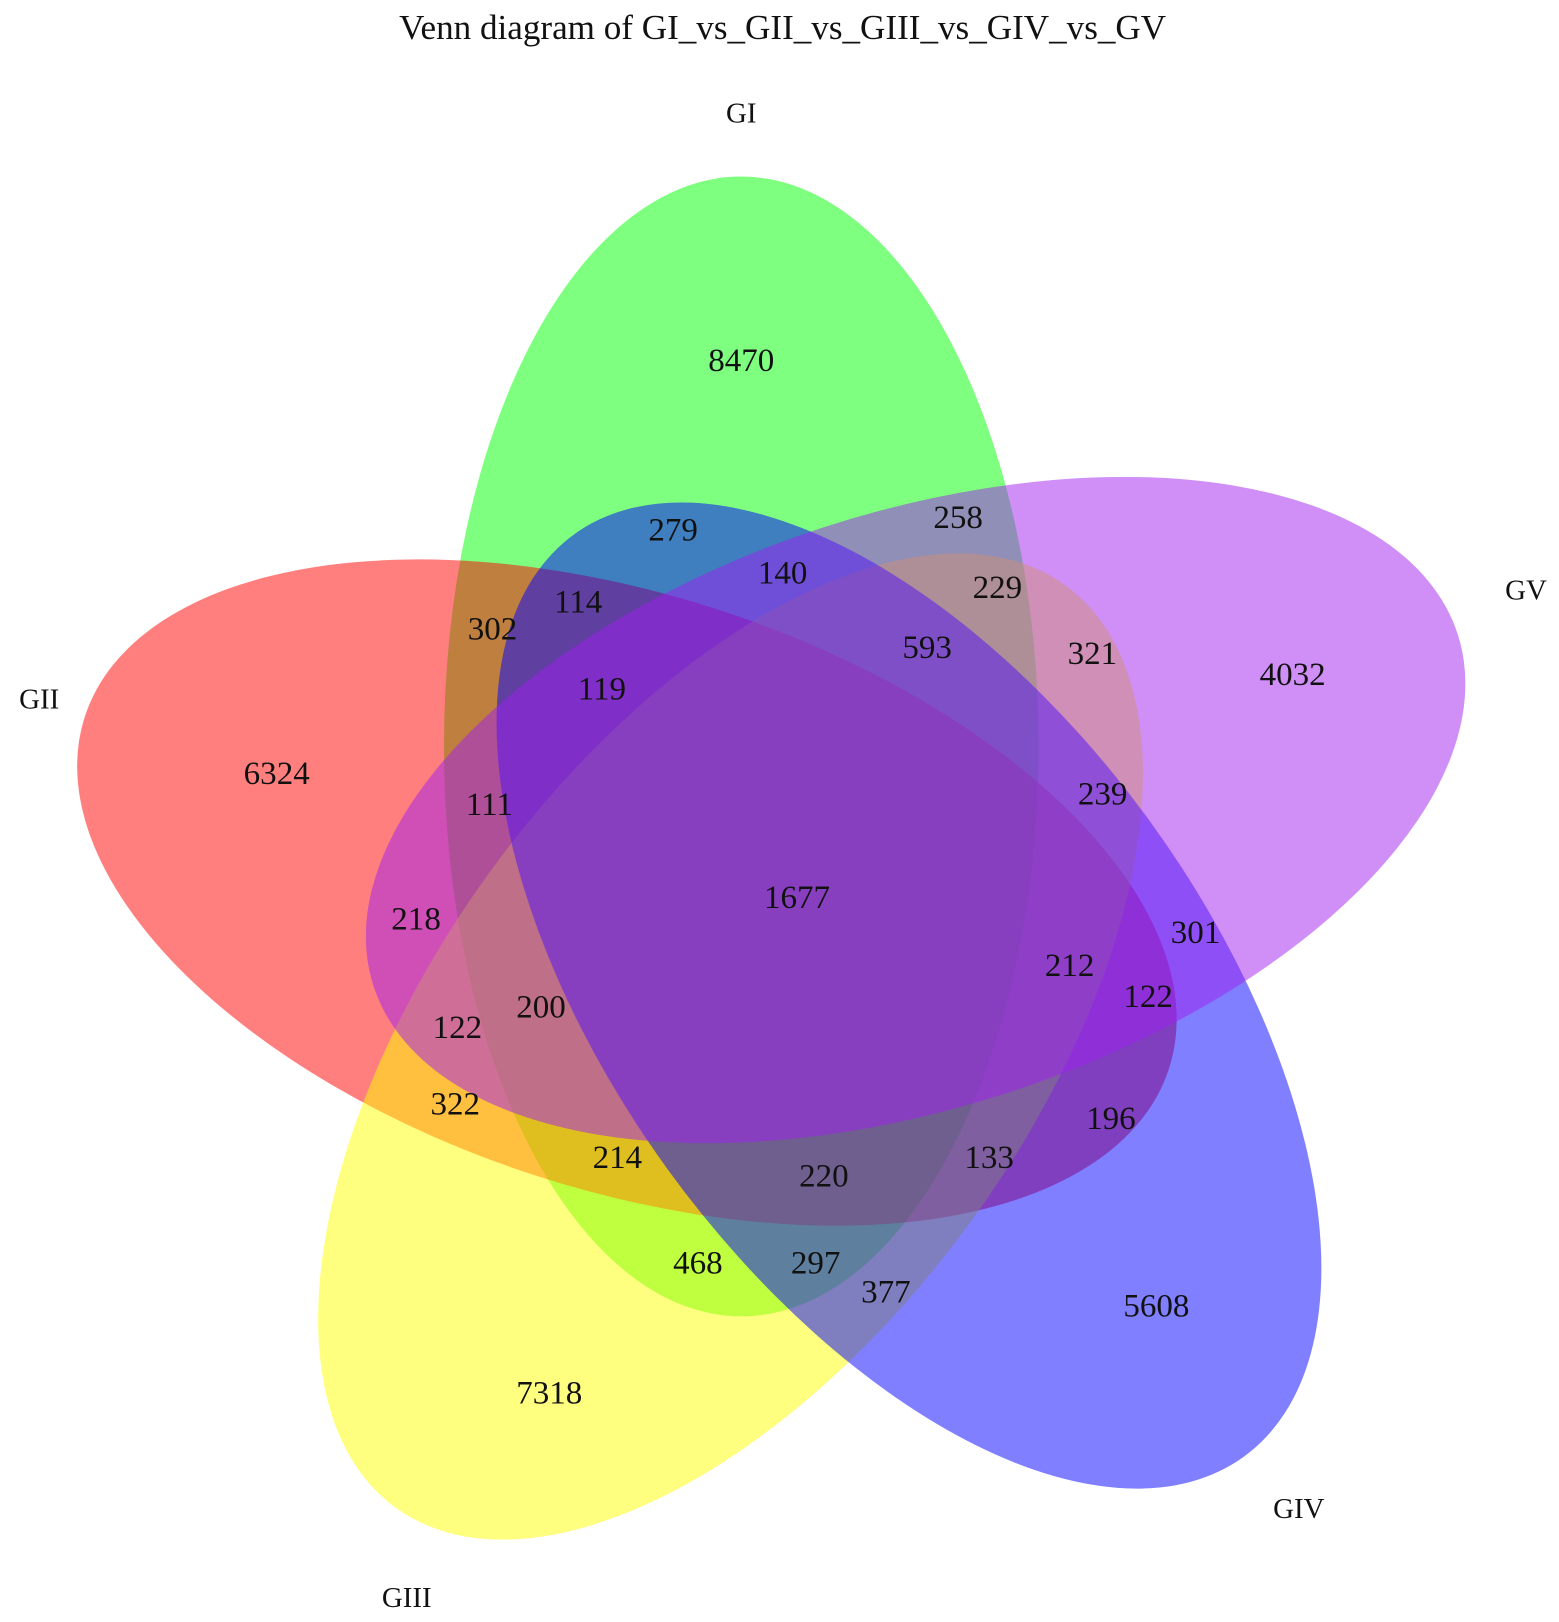  Describe the element at coordinates (958, 518) in the screenshot. I see `region-count: 258` at that location.